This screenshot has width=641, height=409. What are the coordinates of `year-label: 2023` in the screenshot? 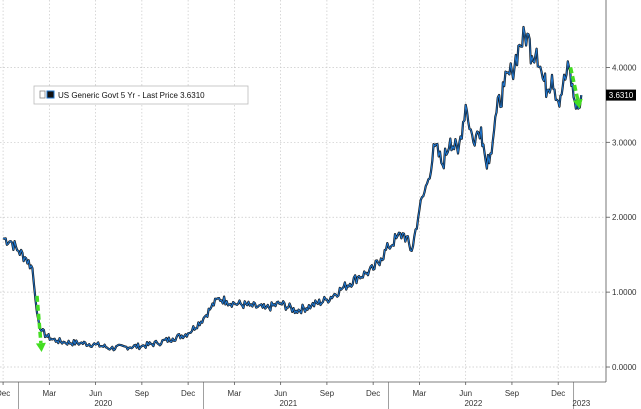 It's located at (581, 403).